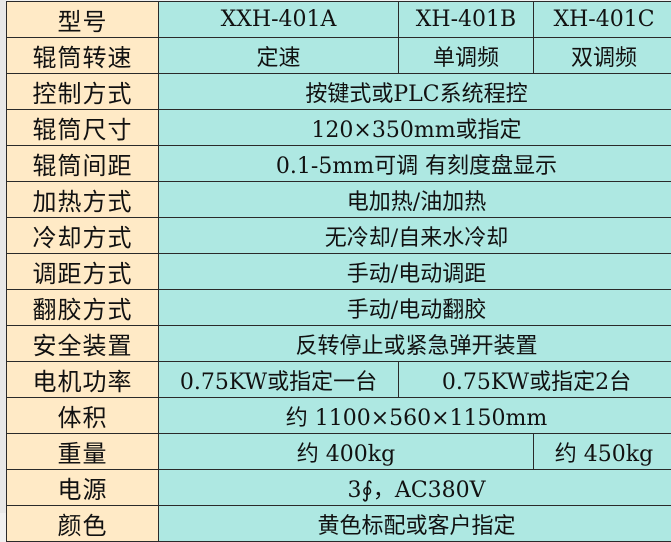 The height and width of the screenshot is (542, 671). I want to click on table-row: 调距方式手动/电动调距, so click(339, 272).